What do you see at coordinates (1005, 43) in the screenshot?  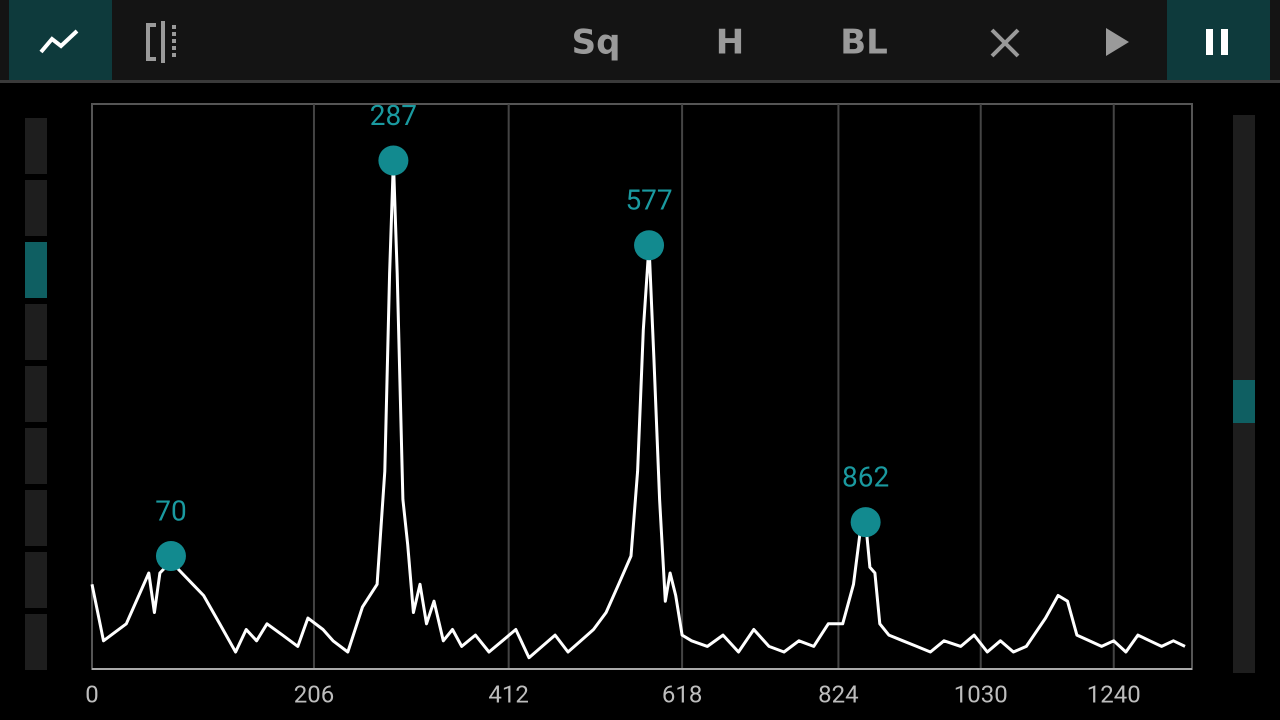 I see `close-button` at bounding box center [1005, 43].